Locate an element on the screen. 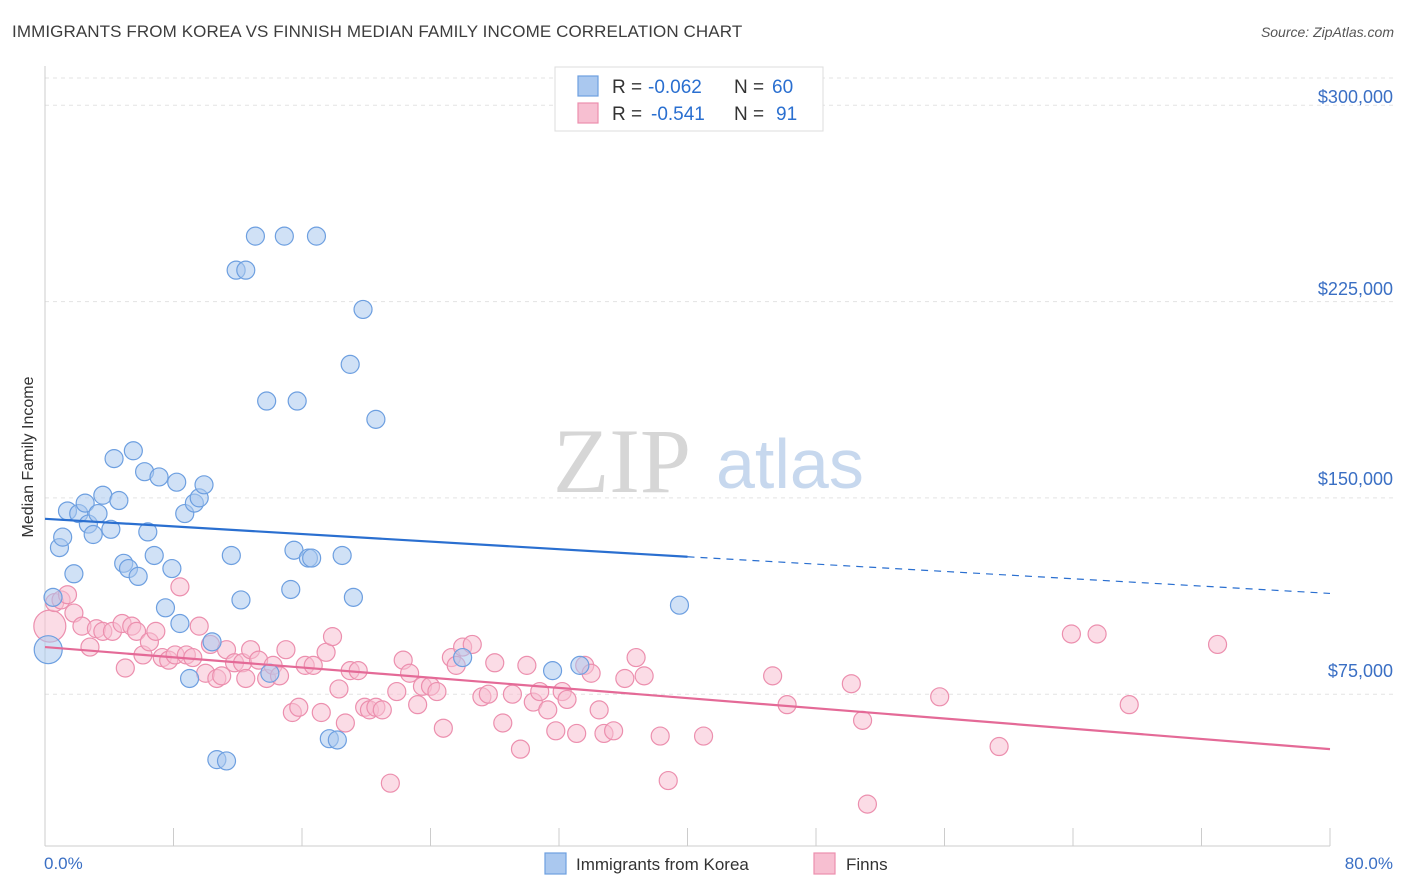  series-legend: Immigrants from Korea Finns is located at coordinates (716, 863).